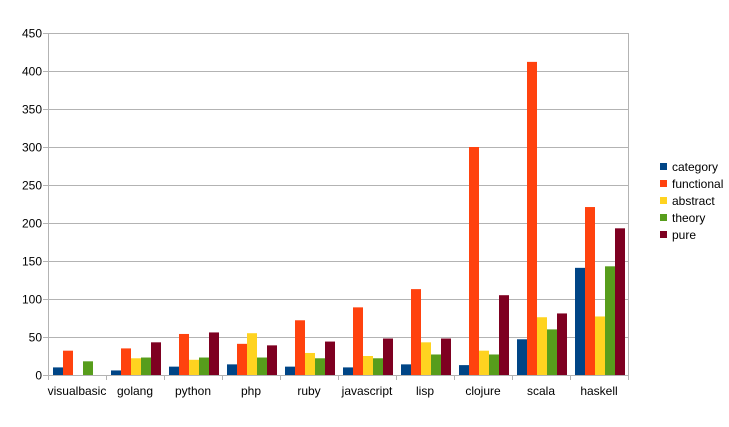 The width and height of the screenshot is (729, 427). Describe the element at coordinates (504, 335) in the screenshot. I see `bar-clojure-pure` at that location.